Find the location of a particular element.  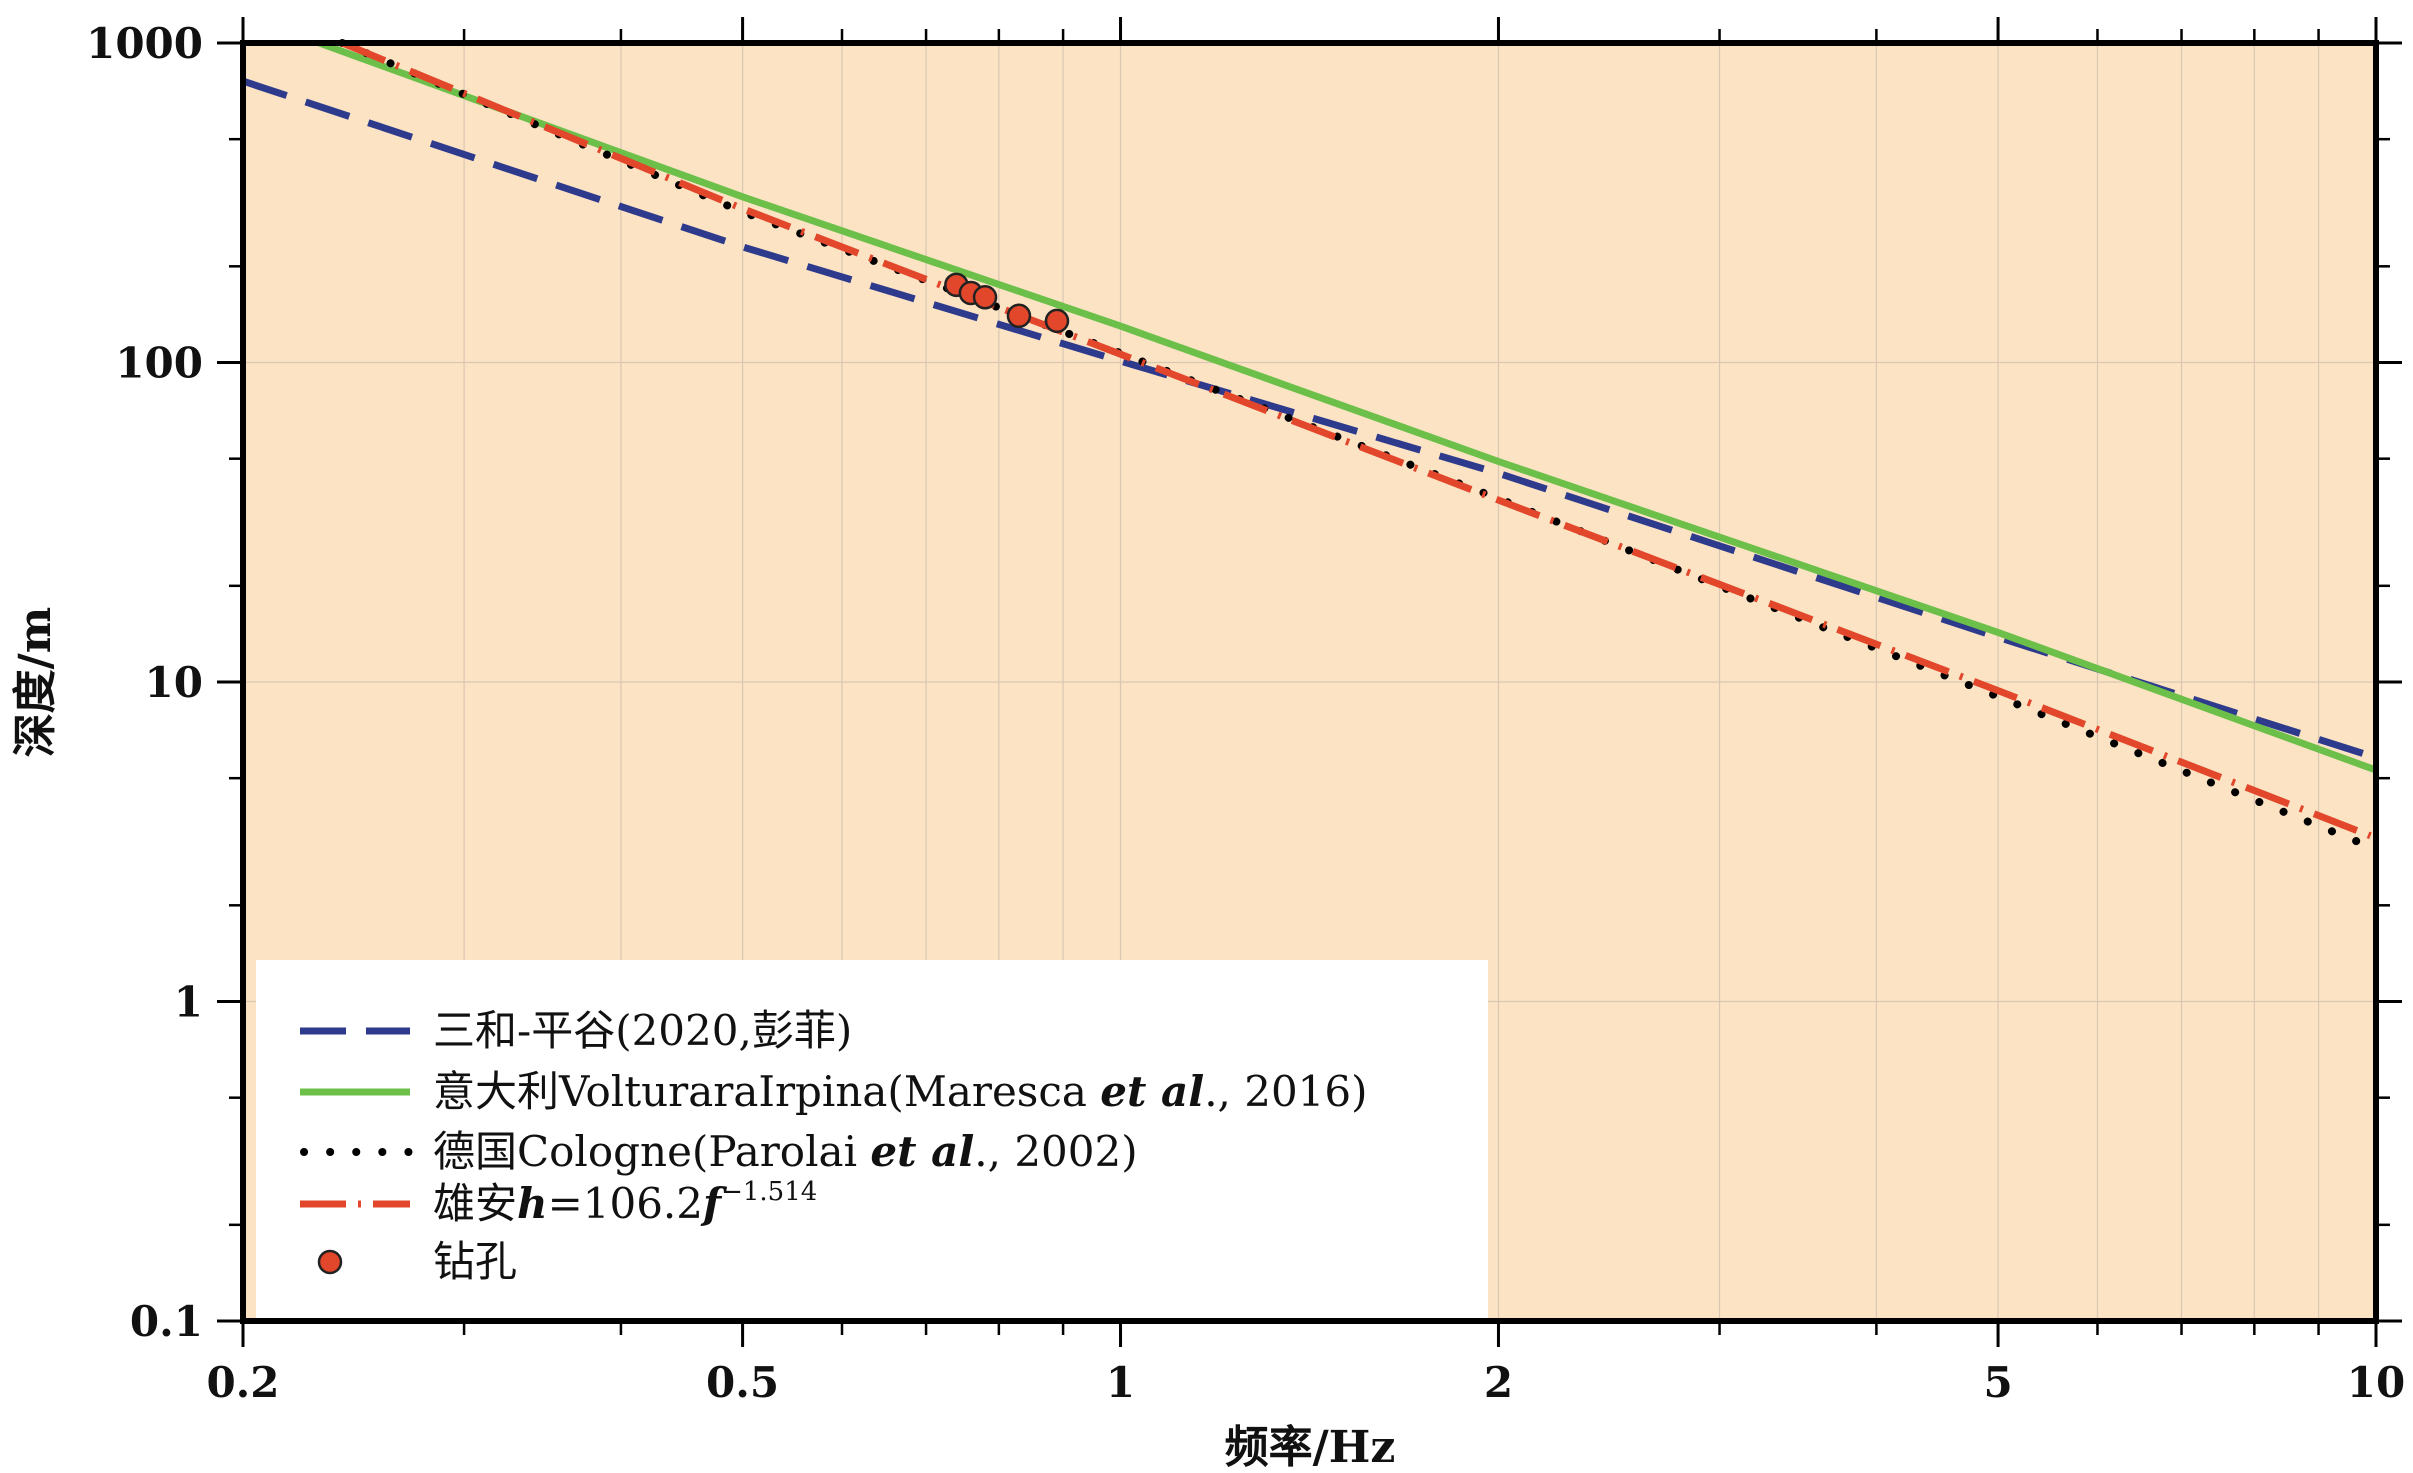

legend-label-sanhe: 三和-平谷(2020,彭菲) is located at coordinates (642, 1030).